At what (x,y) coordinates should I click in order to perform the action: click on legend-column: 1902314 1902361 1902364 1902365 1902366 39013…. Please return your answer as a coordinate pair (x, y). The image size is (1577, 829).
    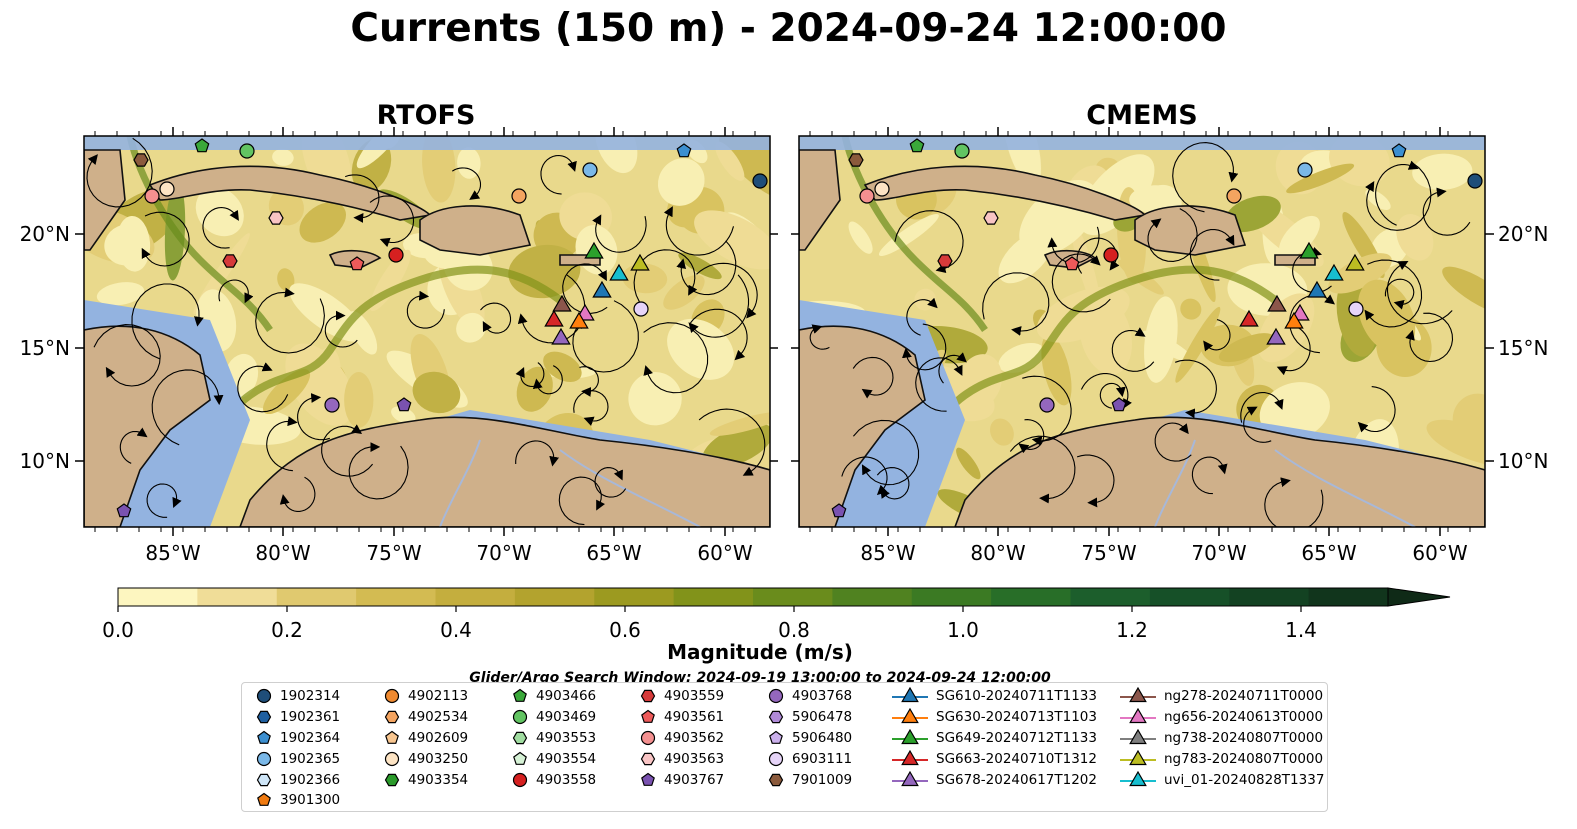
    Looking at the image, I should click on (297, 748).